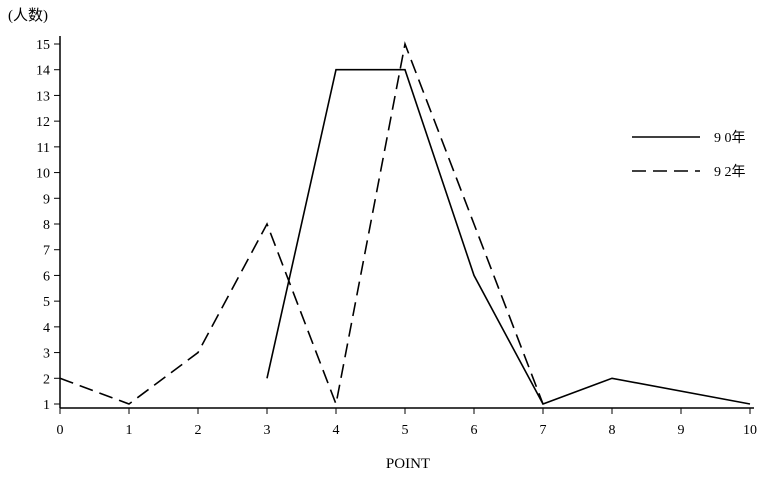 The width and height of the screenshot is (767, 482). I want to click on x-tick-label: 4, so click(336, 430).